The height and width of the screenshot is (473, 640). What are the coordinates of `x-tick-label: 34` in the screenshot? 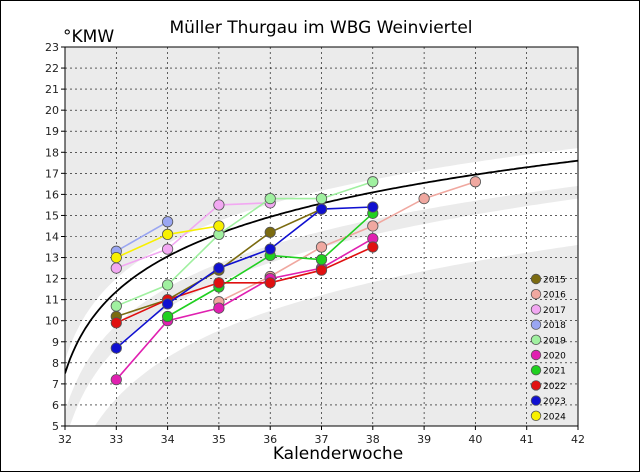 It's located at (168, 439).